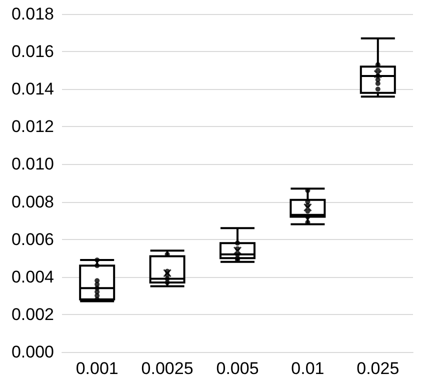 This screenshot has height=388, width=423. I want to click on y-tick-label: 0.004, so click(32, 276).